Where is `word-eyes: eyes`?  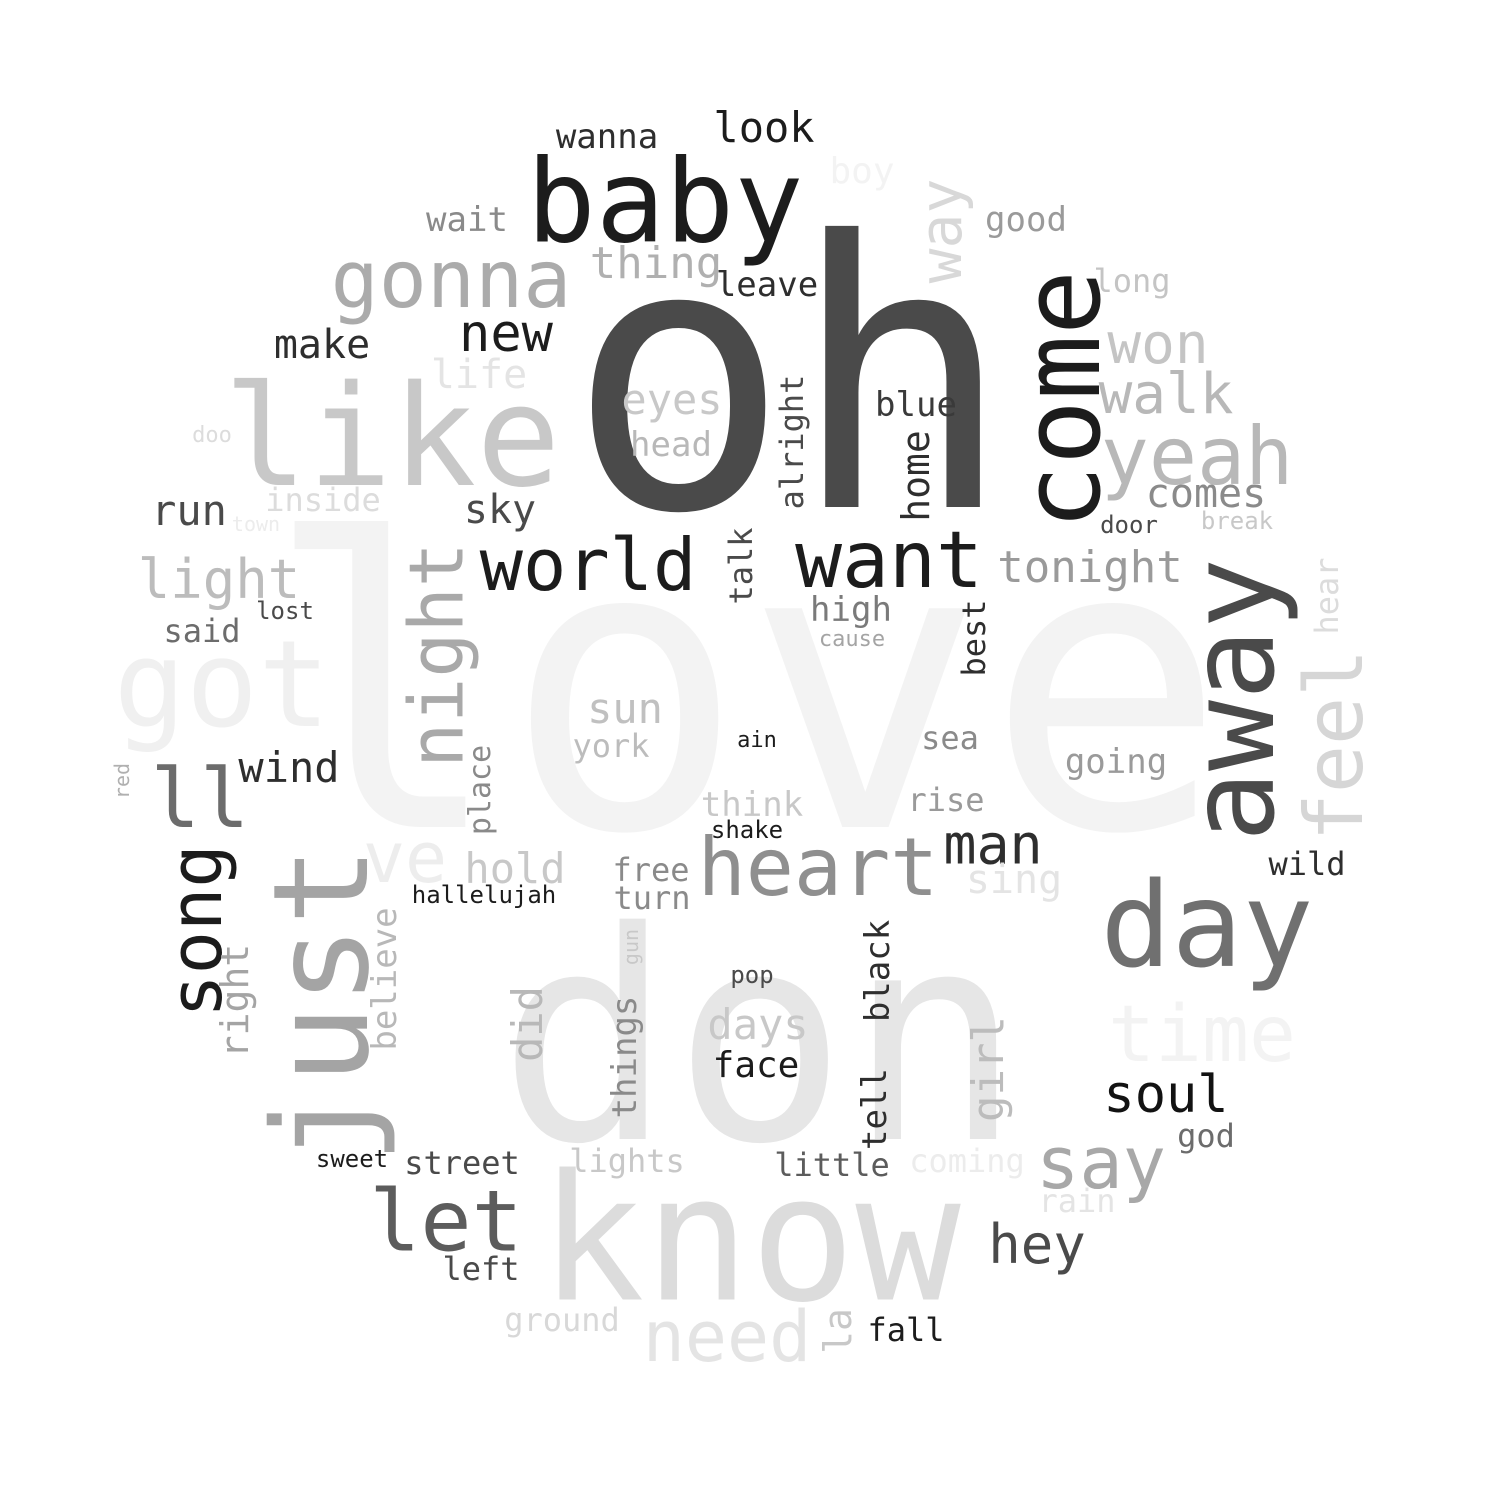 word-eyes: eyes is located at coordinates (672, 399).